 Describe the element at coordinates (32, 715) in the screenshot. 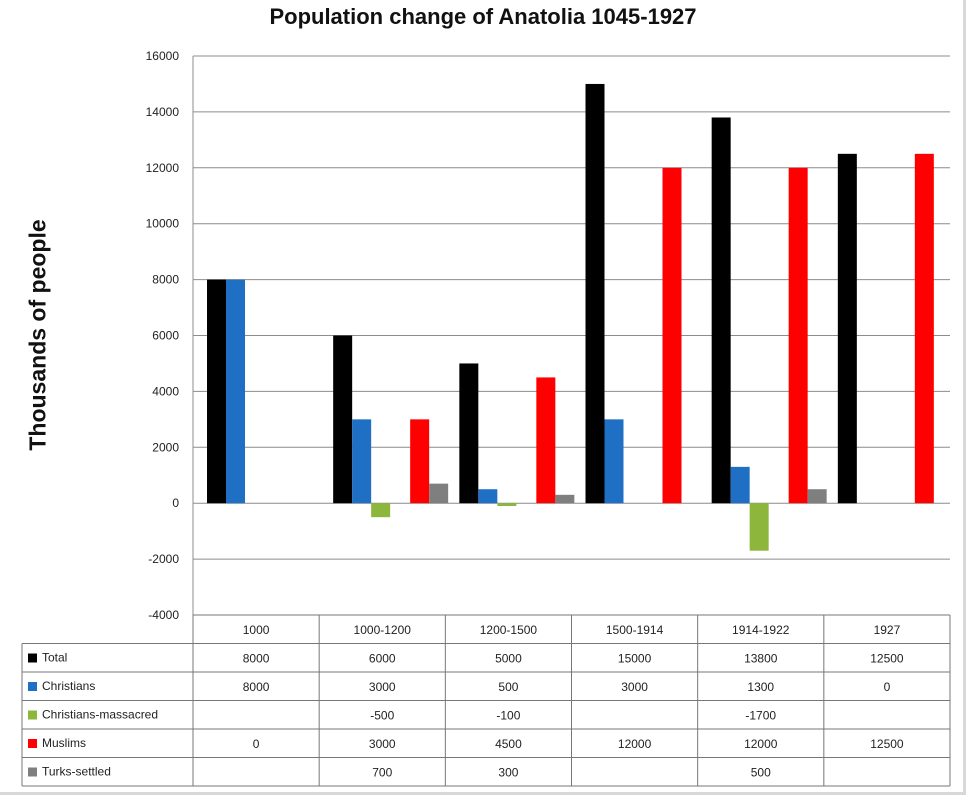

I see `legend-key-christians-massacred` at that location.